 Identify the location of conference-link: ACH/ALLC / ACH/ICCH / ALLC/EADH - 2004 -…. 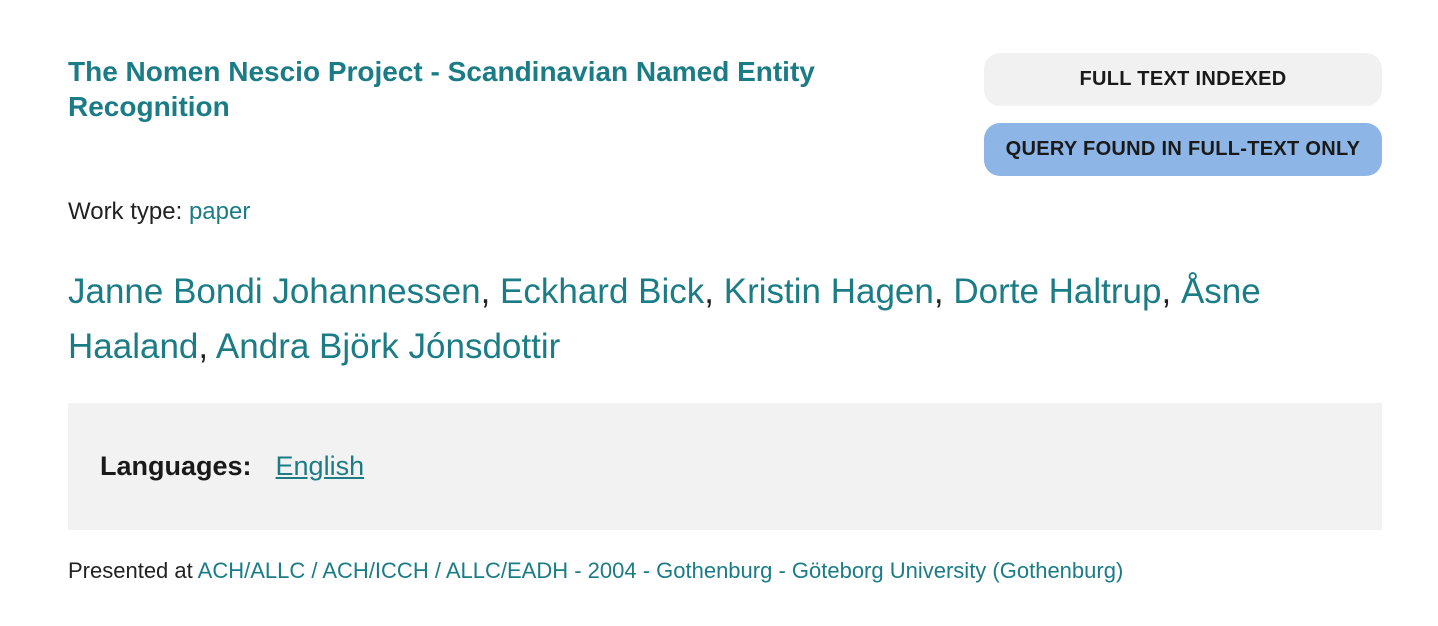
(660, 570).